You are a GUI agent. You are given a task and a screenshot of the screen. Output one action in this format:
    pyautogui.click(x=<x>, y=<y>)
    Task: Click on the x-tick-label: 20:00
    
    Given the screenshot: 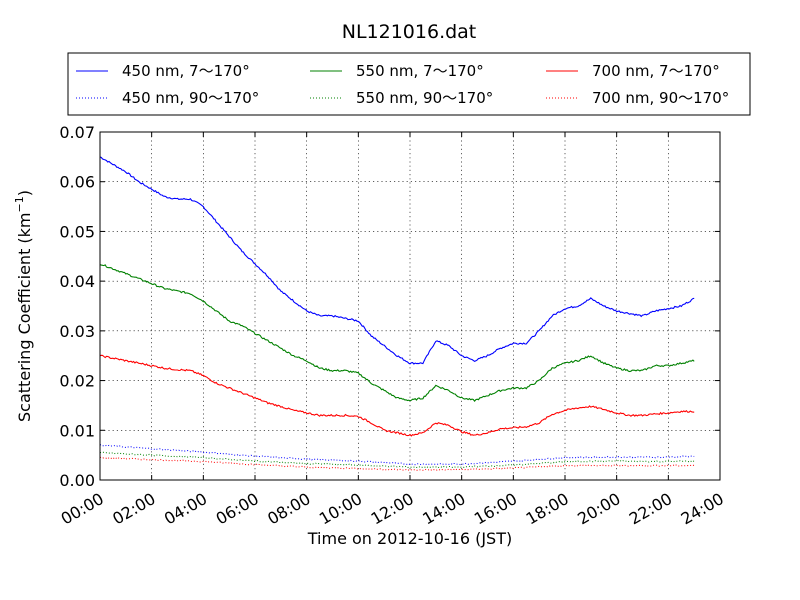 What is the action you would take?
    pyautogui.click(x=598, y=509)
    